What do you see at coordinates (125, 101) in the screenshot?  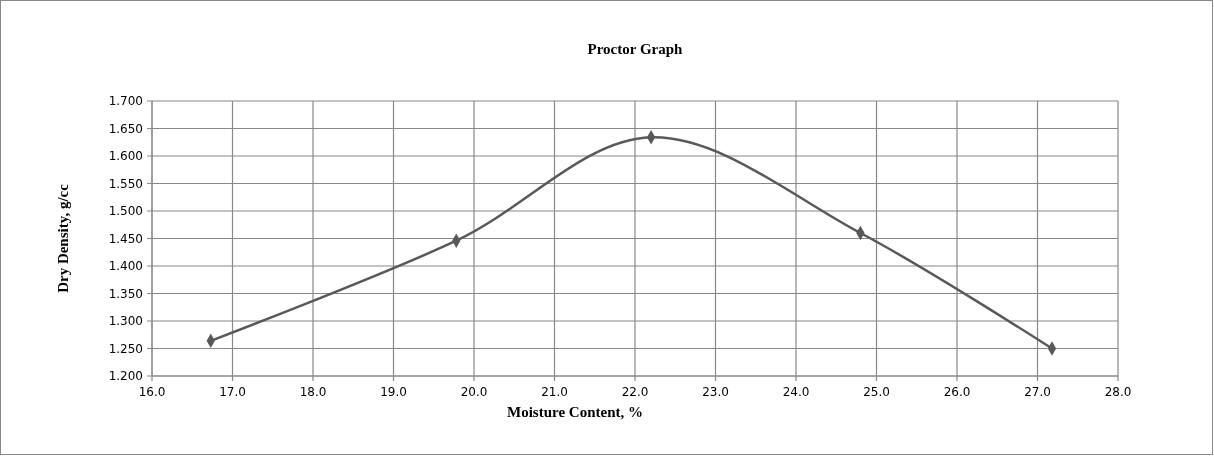 I see `y-tick-label: 1.700` at bounding box center [125, 101].